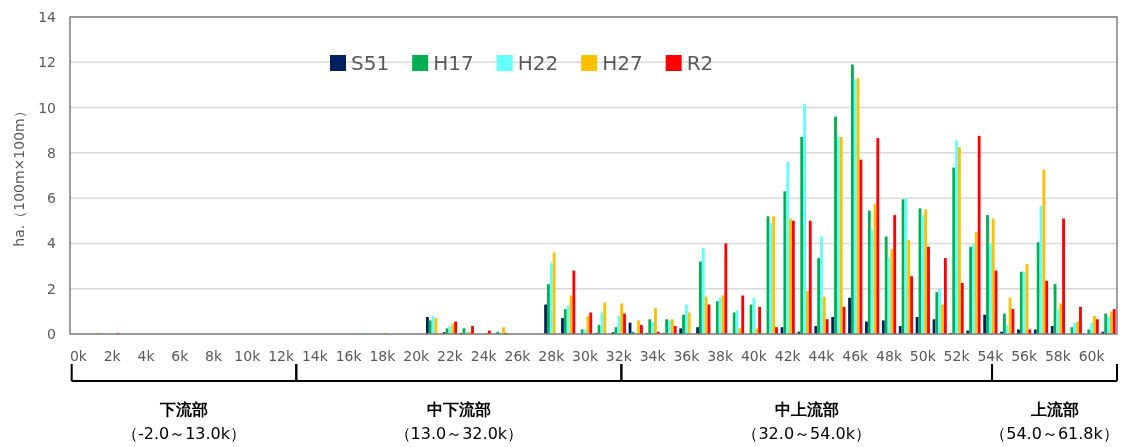 This screenshot has width=1141, height=447. I want to click on x-tick-label: 12k, so click(281, 356).